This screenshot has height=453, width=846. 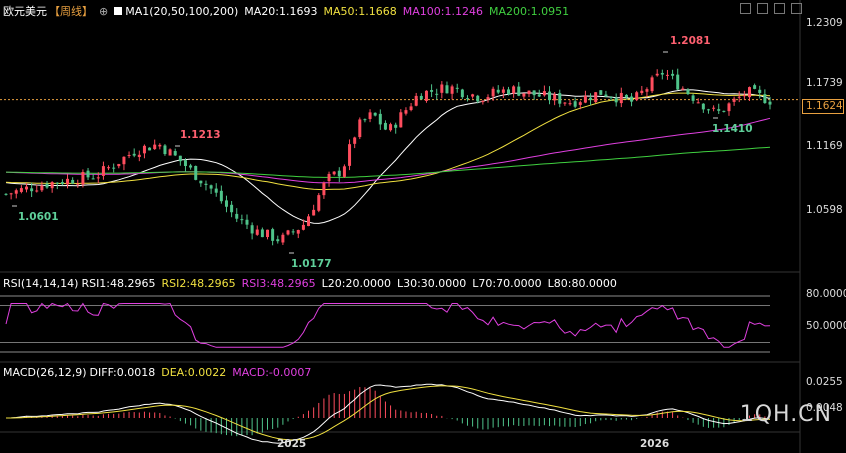 I want to click on ma-label: MA1(20,50,100,200), so click(x=182, y=11).